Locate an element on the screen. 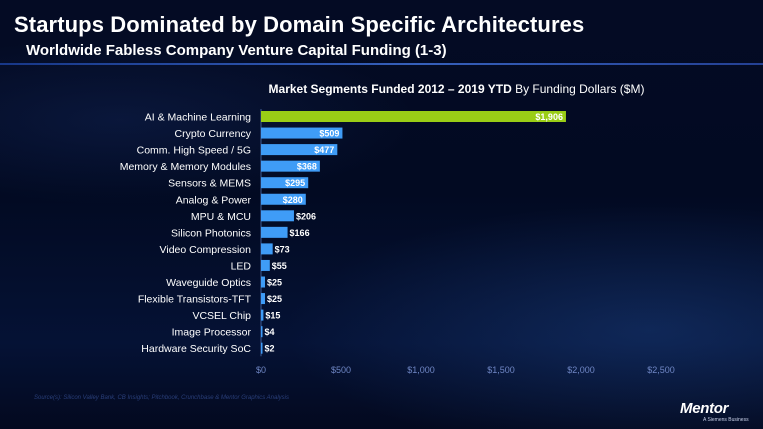 The height and width of the screenshot is (429, 763). category-label: VCSEL Chip is located at coordinates (221, 316).